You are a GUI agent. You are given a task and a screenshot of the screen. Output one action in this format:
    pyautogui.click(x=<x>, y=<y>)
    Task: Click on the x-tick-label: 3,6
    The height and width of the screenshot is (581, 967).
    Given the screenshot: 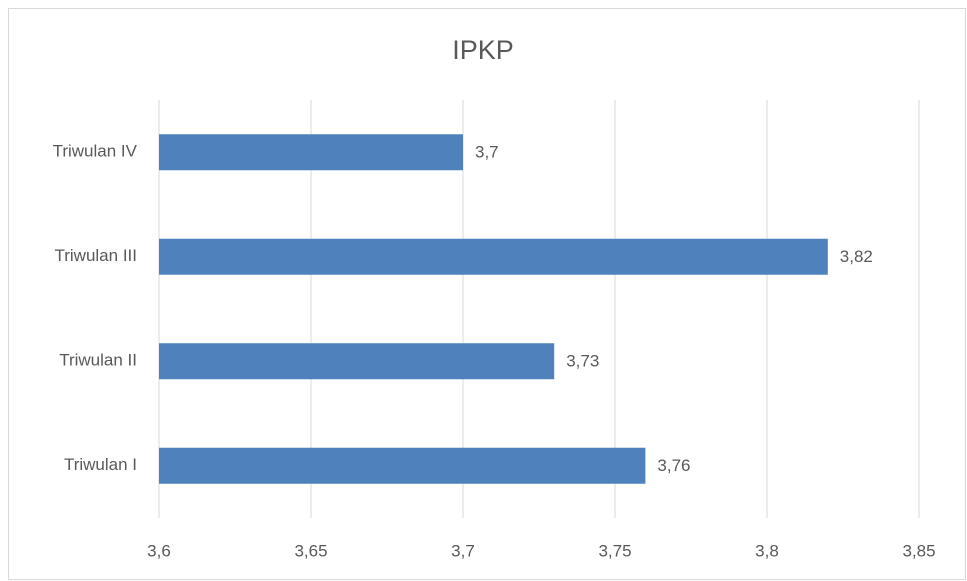 What is the action you would take?
    pyautogui.click(x=159, y=550)
    